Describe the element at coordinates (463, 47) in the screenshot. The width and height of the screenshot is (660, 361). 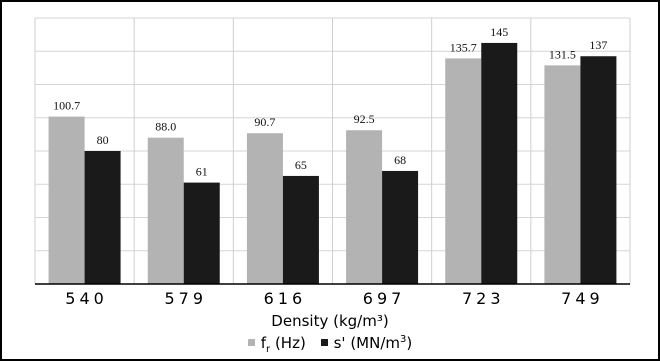
I see `data-label-fr-723: 135.7` at that location.